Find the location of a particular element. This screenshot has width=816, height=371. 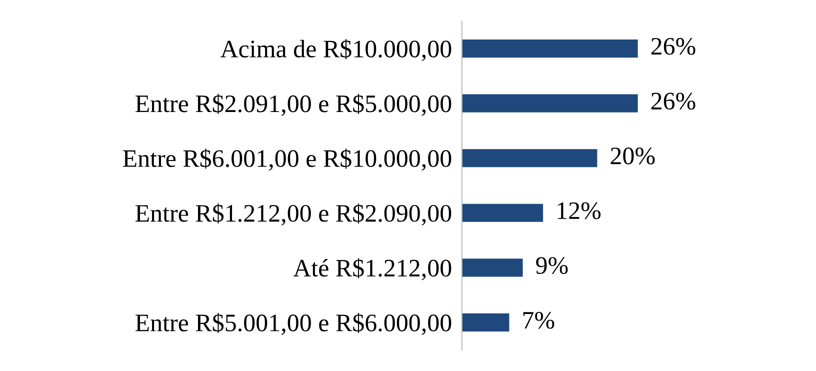

y-tick-label: Entre R$5.001,00 e R$6.000,00 is located at coordinates (294, 324).